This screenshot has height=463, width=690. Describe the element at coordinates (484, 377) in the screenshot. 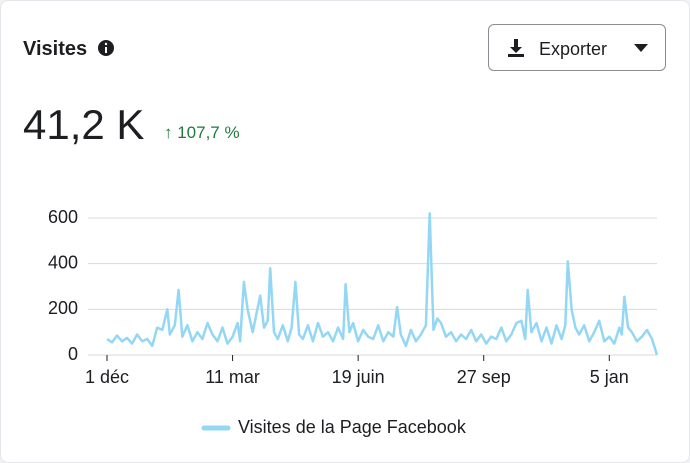

I see `x-tick-label: 27 sep` at that location.